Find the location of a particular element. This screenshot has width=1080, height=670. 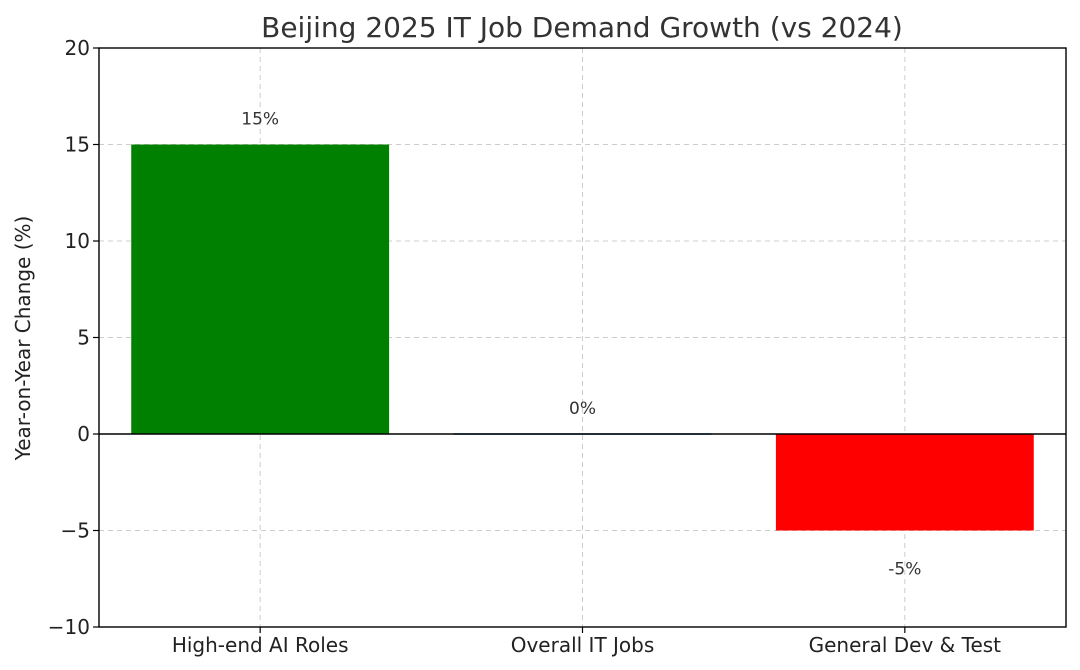

y-tick-label: 20 is located at coordinates (77, 48).